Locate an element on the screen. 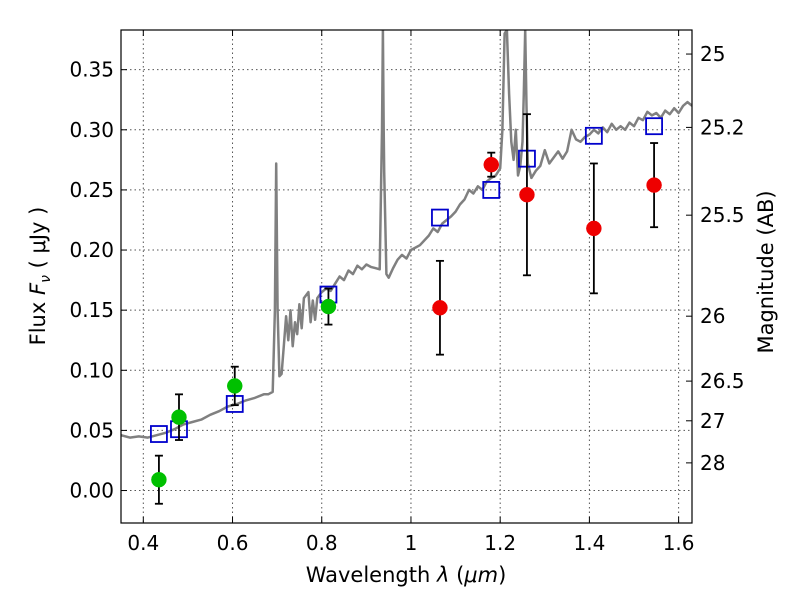 The width and height of the screenshot is (800, 600). y2-tick-label: 25 is located at coordinates (712, 54).